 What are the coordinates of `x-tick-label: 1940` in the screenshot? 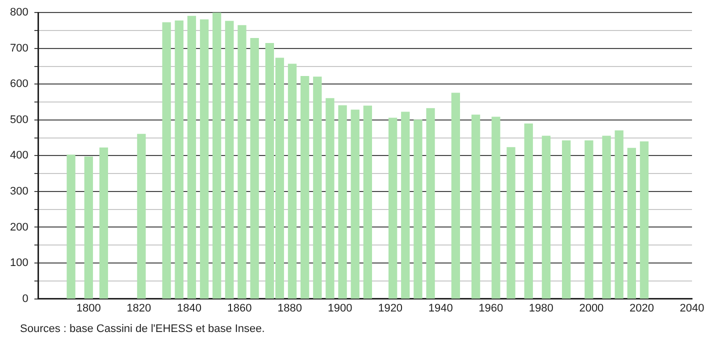 It's located at (440, 308).